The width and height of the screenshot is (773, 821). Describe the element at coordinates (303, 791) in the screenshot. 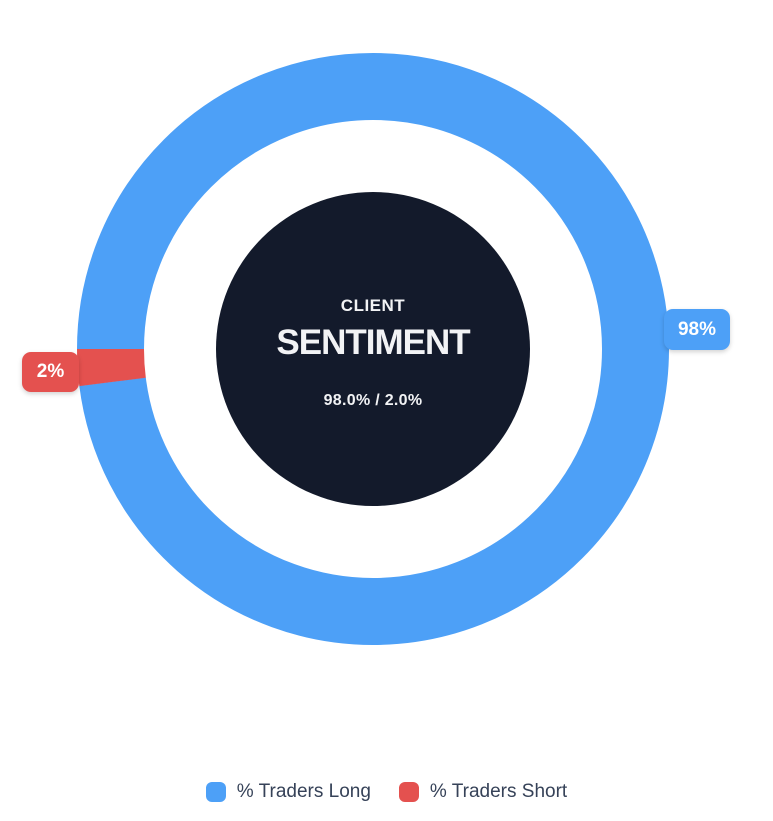

I see `legend-label-traders-long: % Traders Long` at that location.